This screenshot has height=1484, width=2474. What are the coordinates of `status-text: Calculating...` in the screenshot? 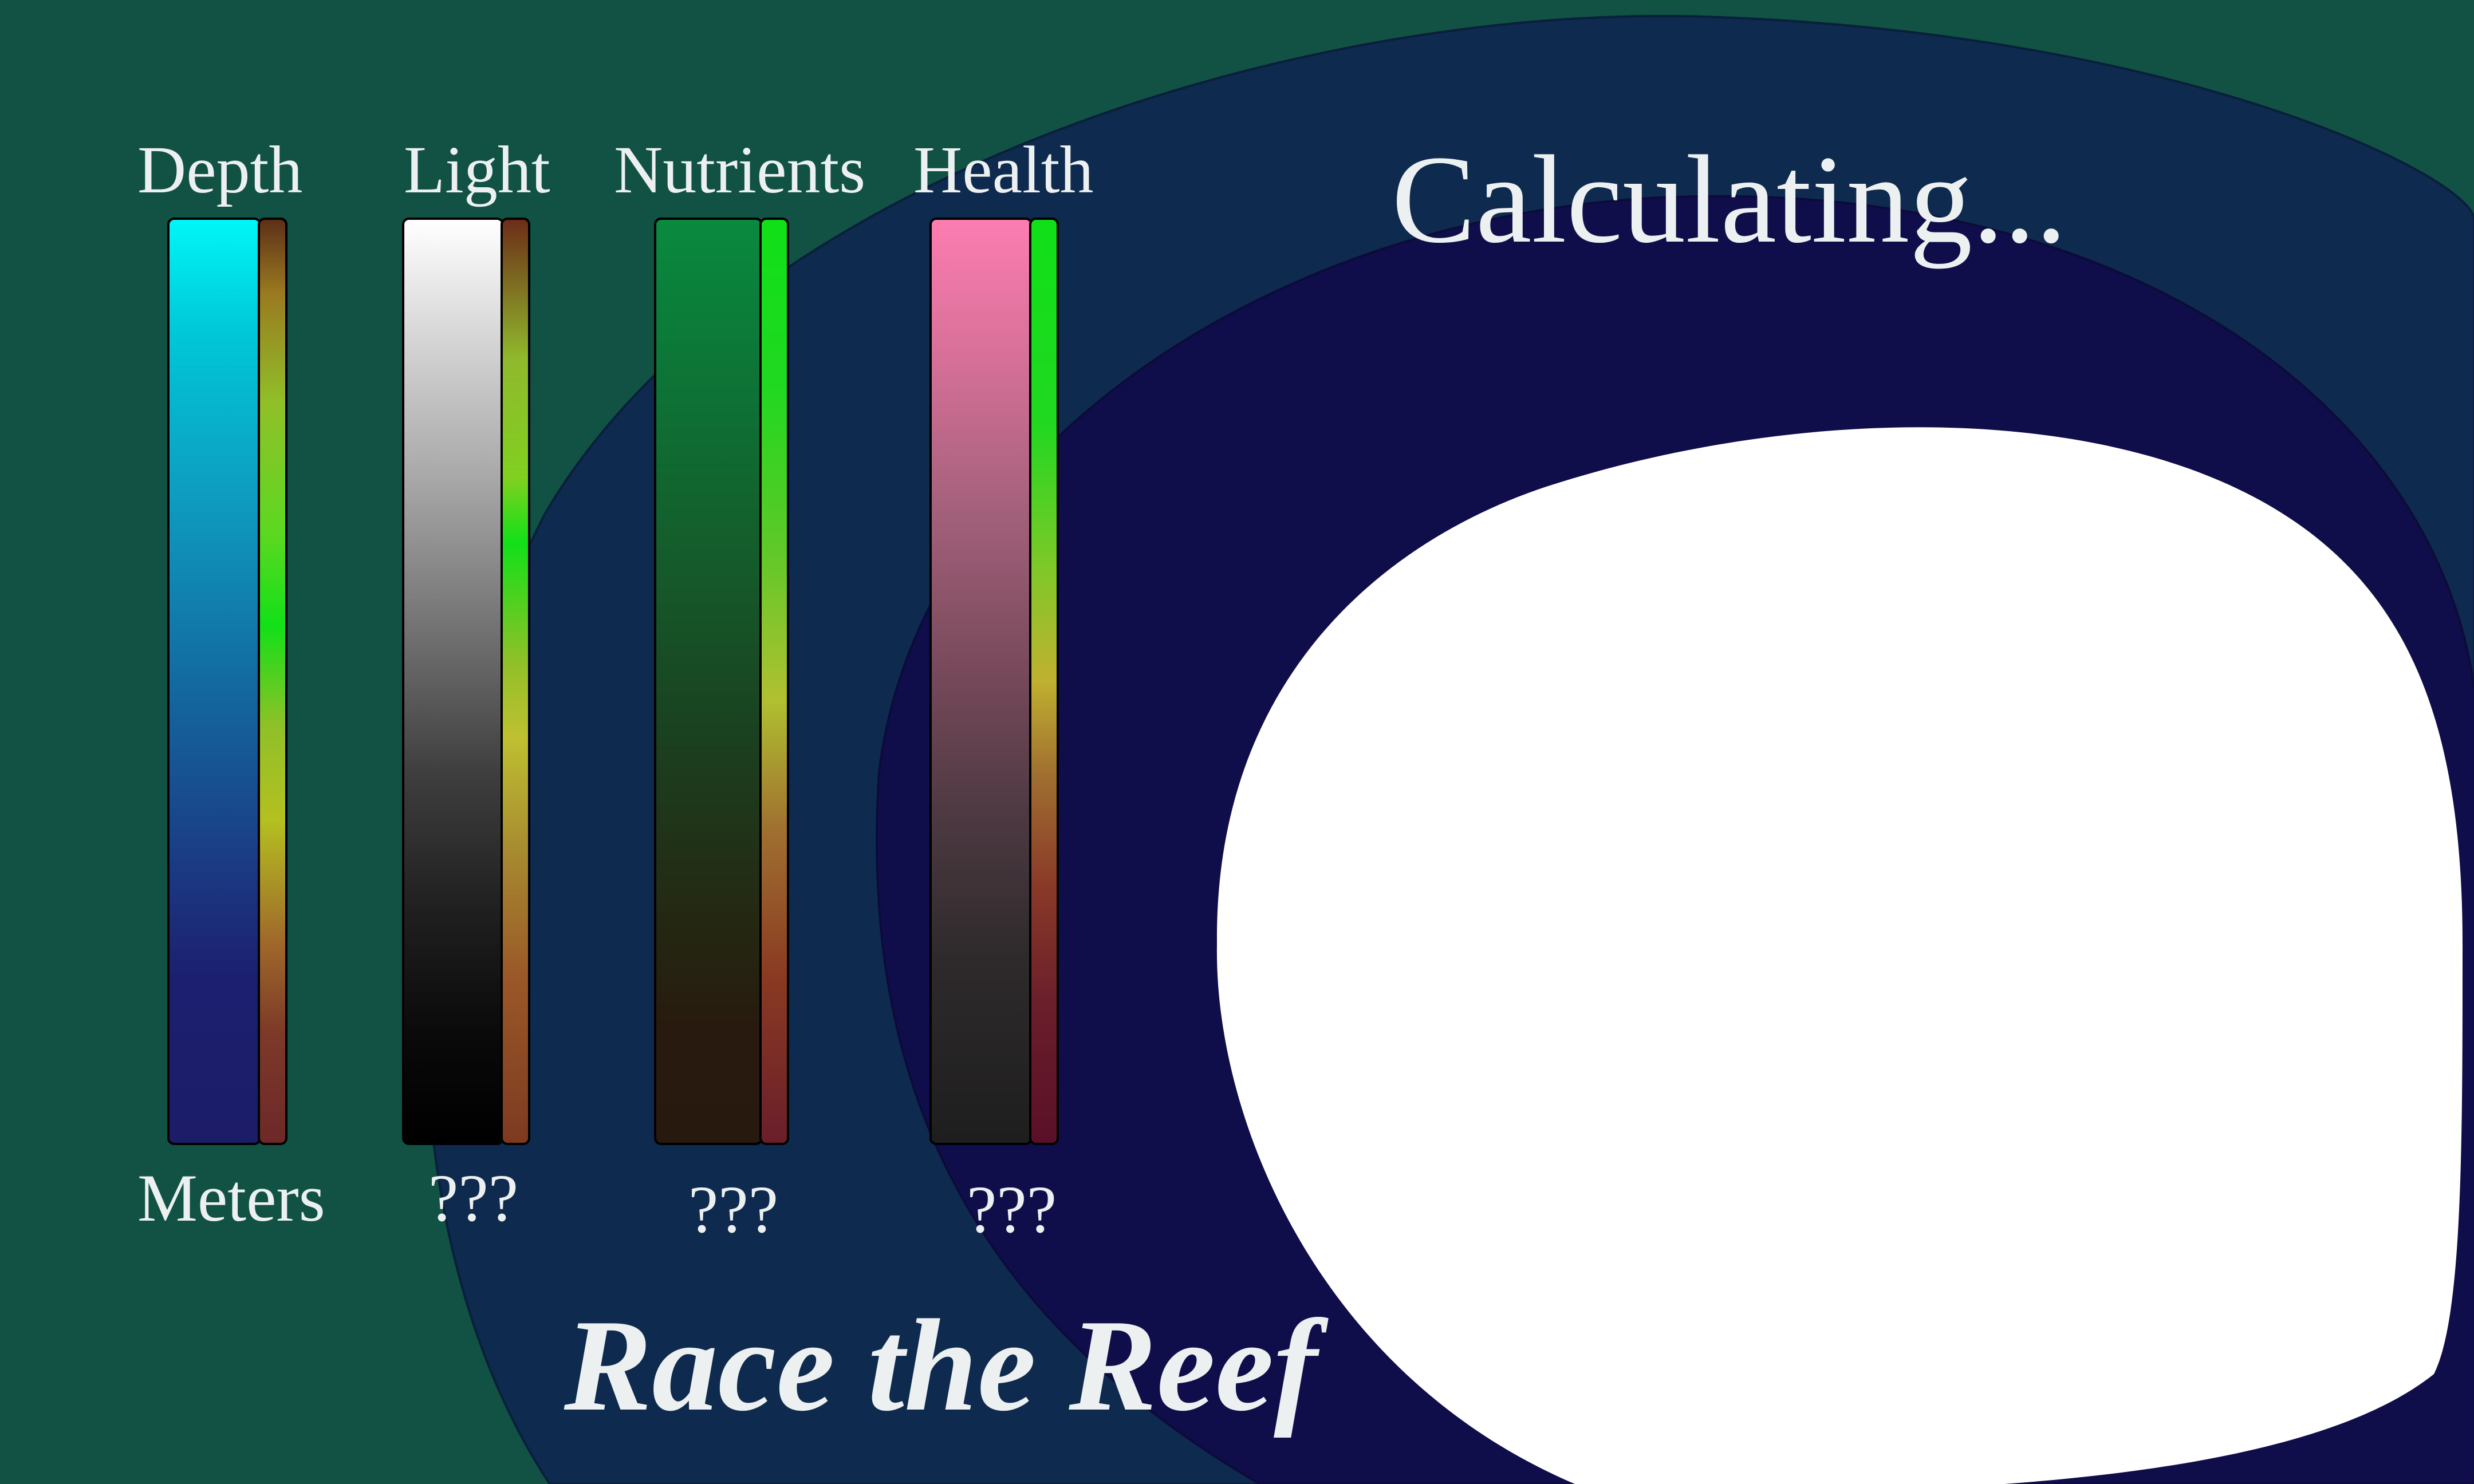 It's located at (1729, 199).